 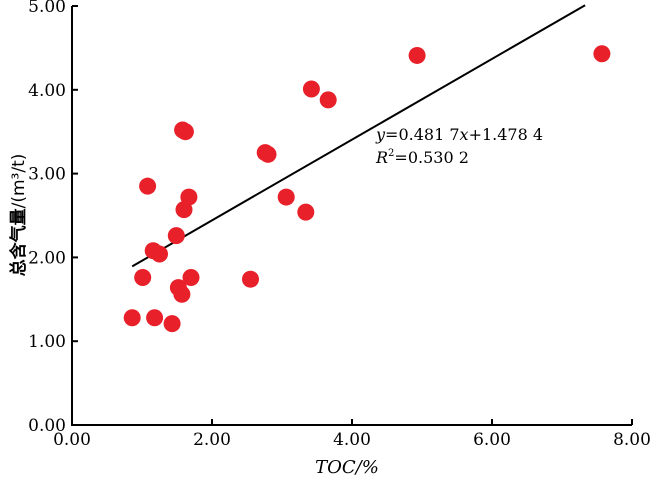 I want to click on x-tick-label: 6.00, so click(x=492, y=440).